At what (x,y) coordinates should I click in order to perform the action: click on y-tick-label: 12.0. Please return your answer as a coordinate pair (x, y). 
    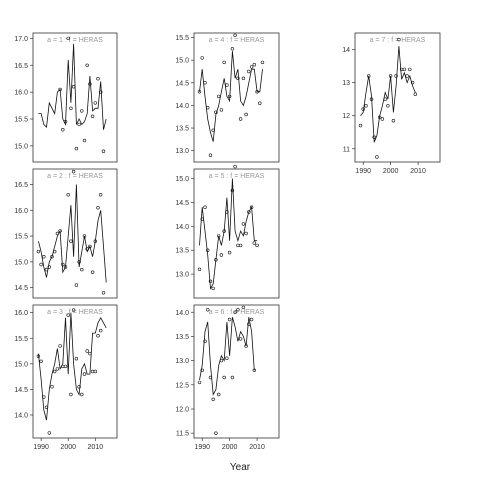
    Looking at the image, I should click on (182, 409).